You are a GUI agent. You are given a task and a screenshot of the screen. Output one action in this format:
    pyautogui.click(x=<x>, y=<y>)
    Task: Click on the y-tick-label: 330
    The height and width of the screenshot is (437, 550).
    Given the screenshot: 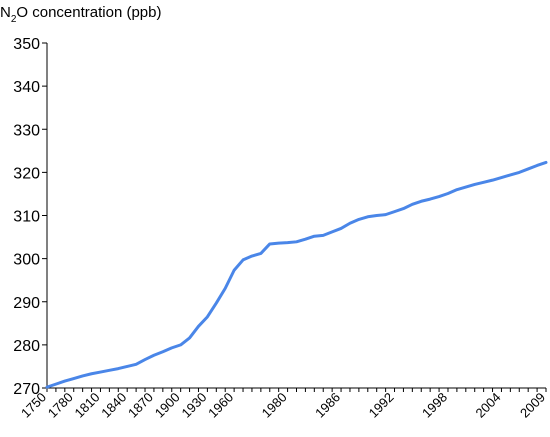 What is the action you would take?
    pyautogui.click(x=26, y=130)
    